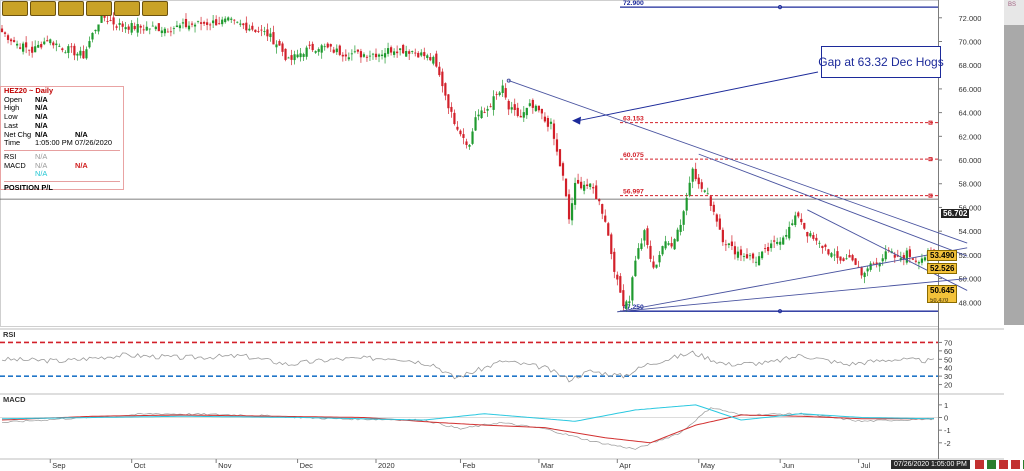 The height and width of the screenshot is (471, 1024). I want to click on scrollbar-track-top, so click(1014, 12).